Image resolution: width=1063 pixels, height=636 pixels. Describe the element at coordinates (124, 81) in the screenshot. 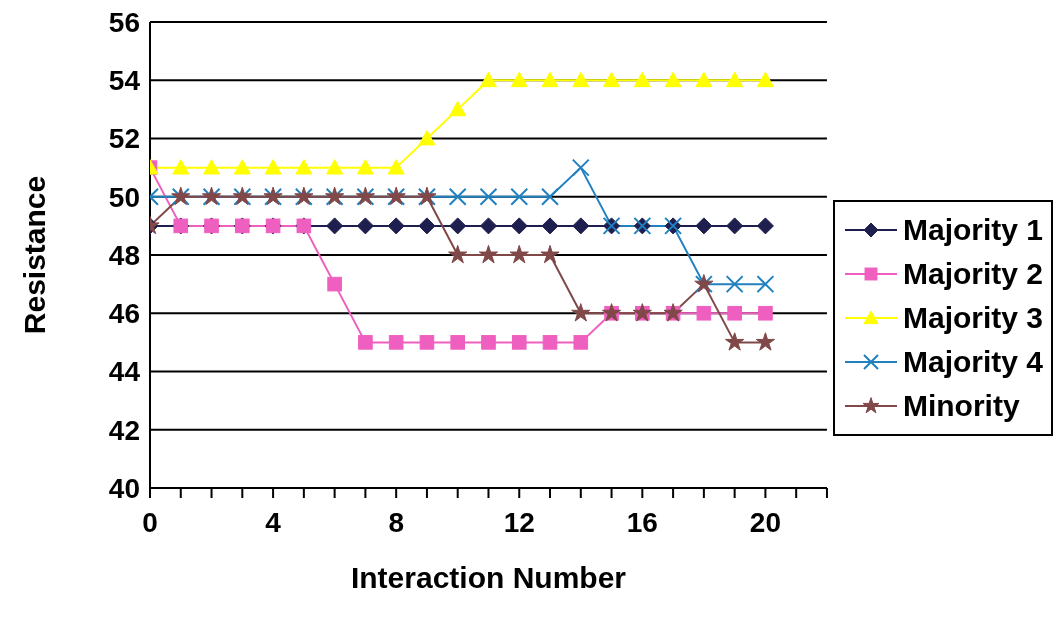

I see `y-tick-label: 54` at that location.